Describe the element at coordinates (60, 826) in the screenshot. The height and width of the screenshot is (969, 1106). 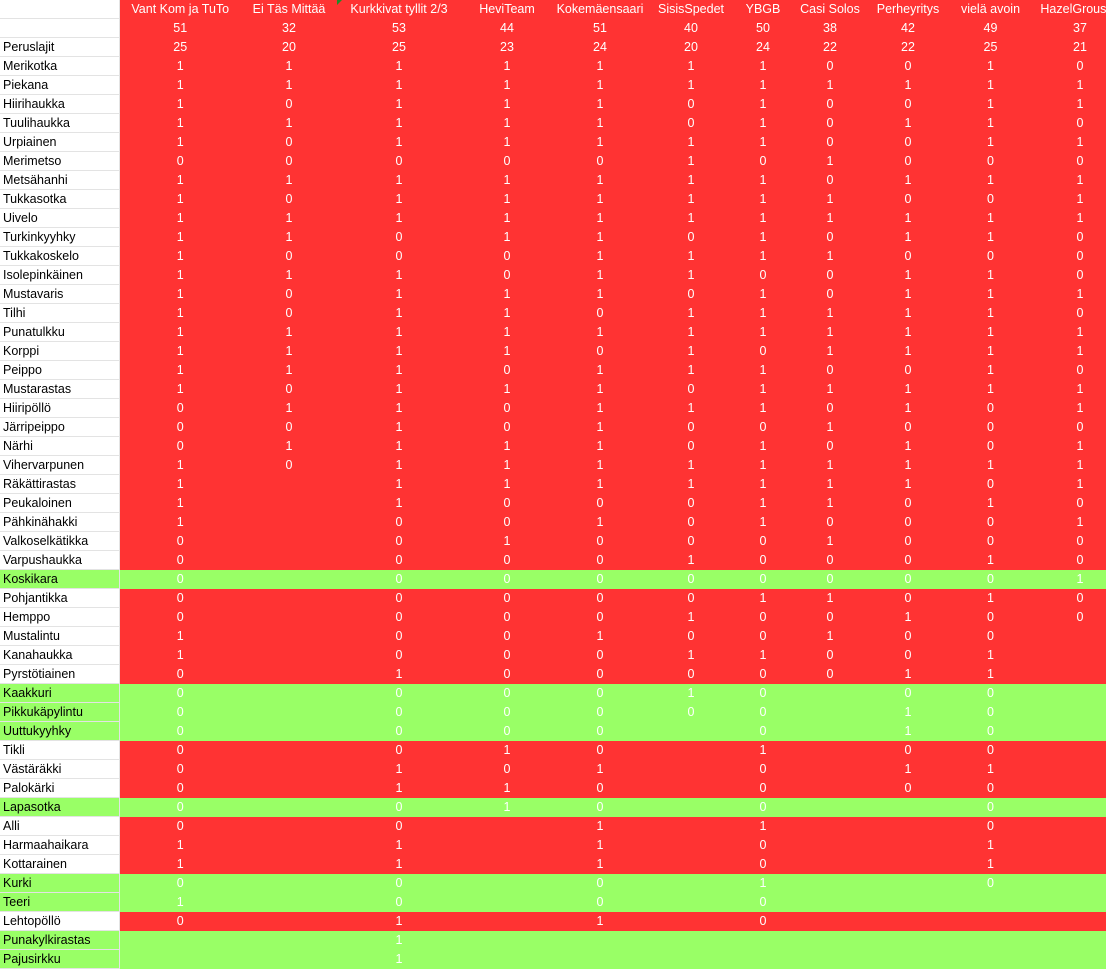
I see `species-name-cell: Alli` at that location.